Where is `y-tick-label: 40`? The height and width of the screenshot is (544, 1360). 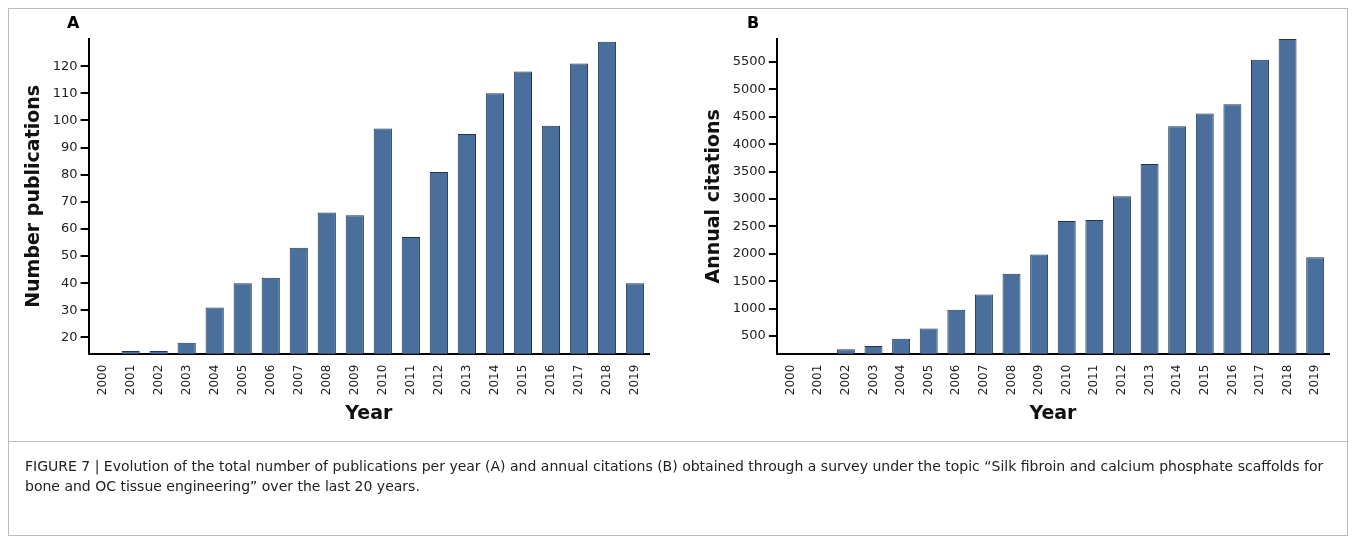
y-tick-label: 40 is located at coordinates (69, 282).